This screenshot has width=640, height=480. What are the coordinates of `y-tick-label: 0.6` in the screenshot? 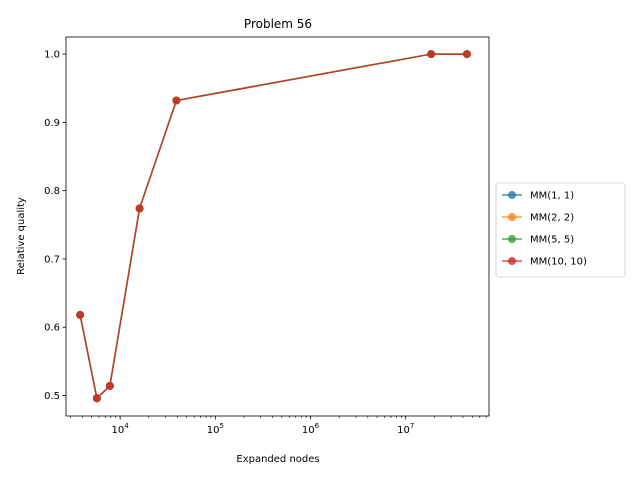 It's located at (52, 328).